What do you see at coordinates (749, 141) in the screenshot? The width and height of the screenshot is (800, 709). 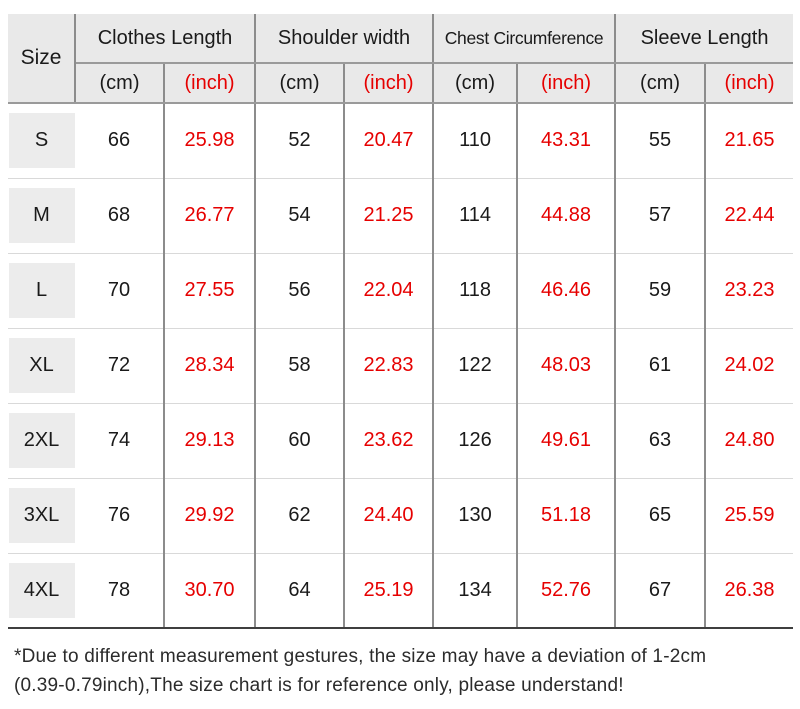 I see `sleeve-length-inch-value: 21.65` at bounding box center [749, 141].